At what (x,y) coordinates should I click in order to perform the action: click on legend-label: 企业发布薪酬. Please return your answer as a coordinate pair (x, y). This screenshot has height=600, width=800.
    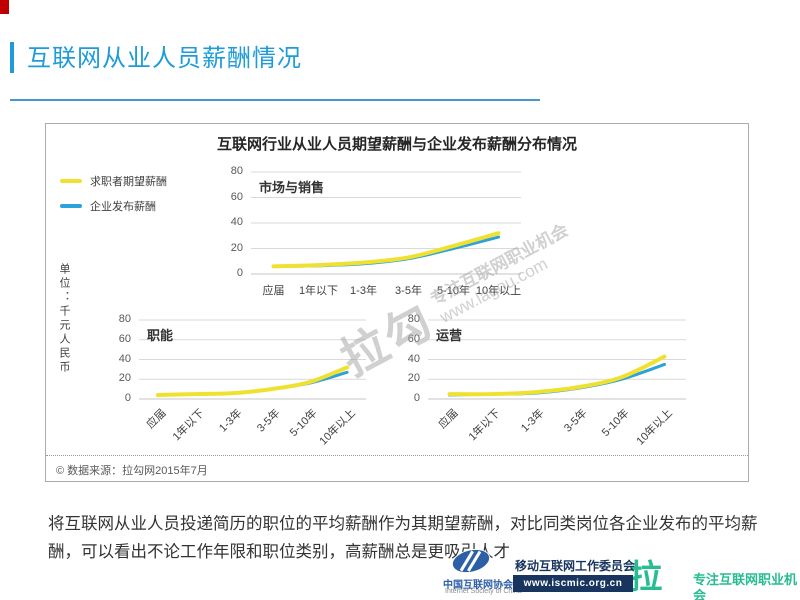
    Looking at the image, I should click on (123, 207).